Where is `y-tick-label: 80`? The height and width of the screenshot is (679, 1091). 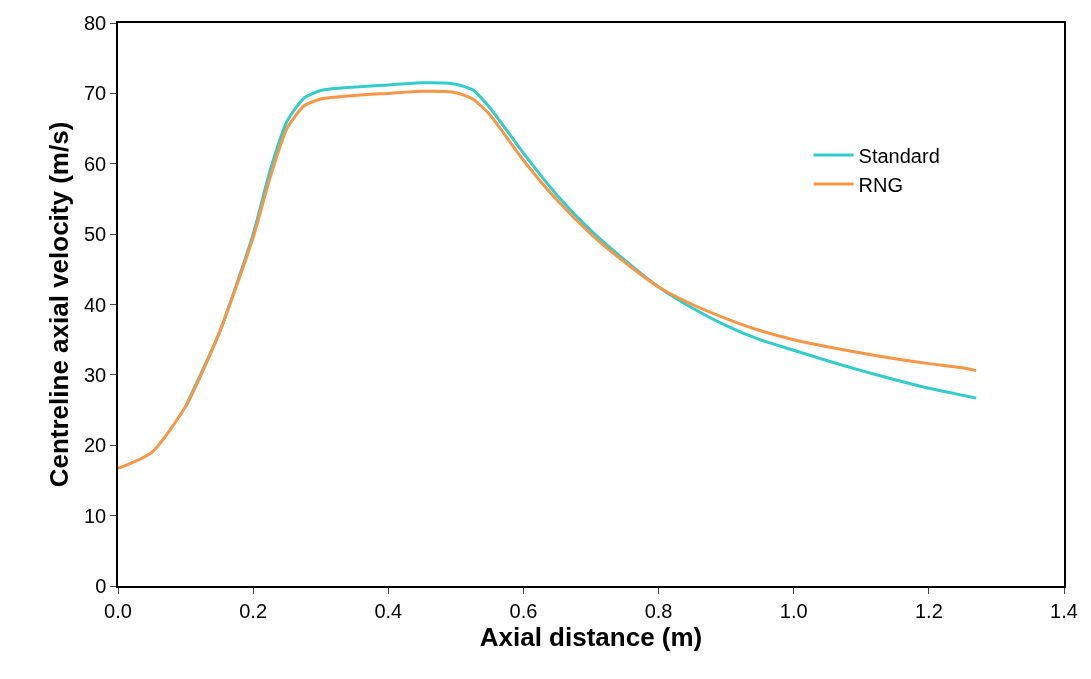 y-tick-label: 80 is located at coordinates (95, 23).